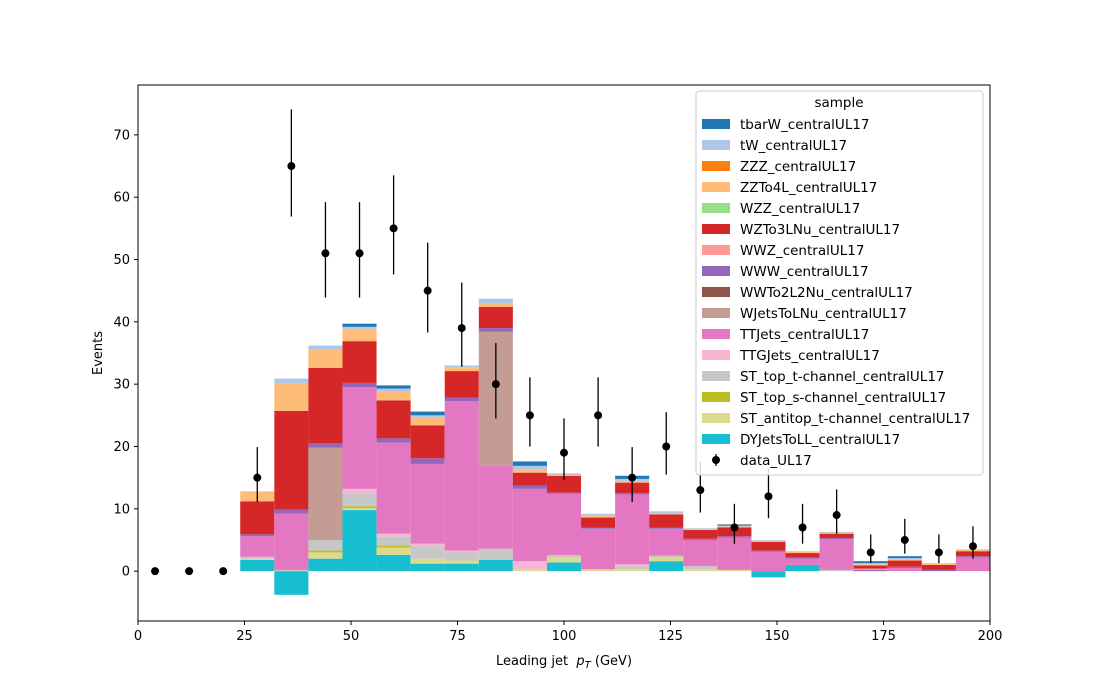  Describe the element at coordinates (716, 166) in the screenshot. I see `legend-swatch-zzz-centralul17` at that location.